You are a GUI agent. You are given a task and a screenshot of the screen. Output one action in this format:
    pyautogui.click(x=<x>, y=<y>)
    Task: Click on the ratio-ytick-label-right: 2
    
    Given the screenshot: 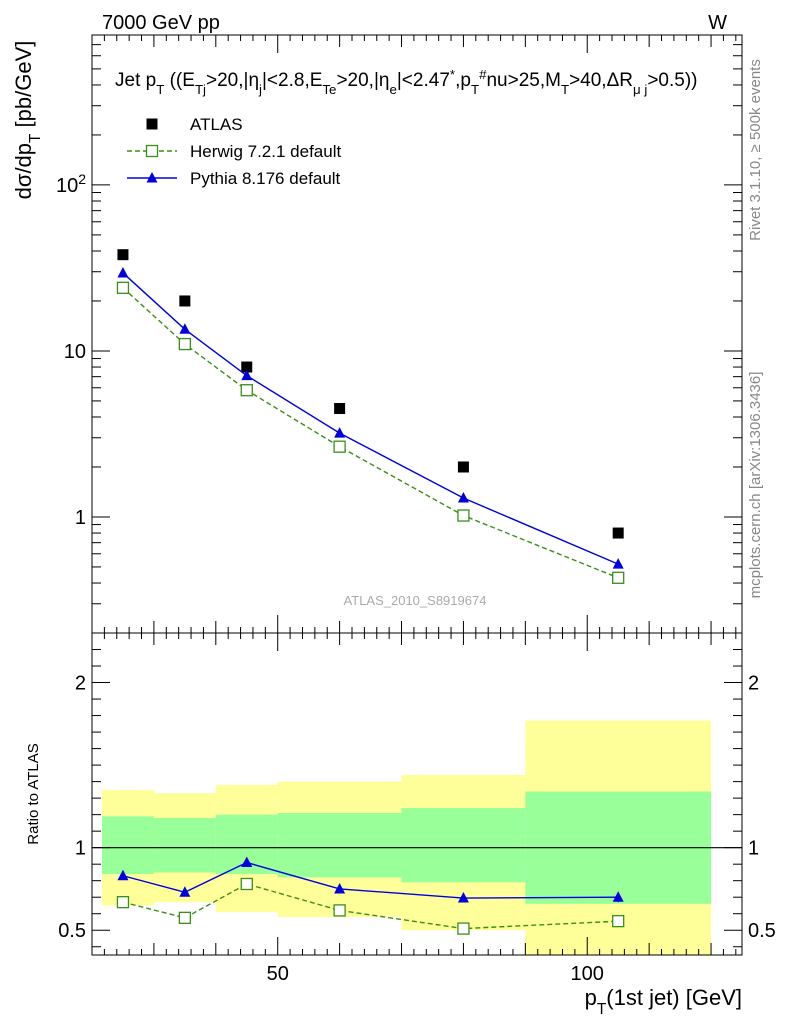 What is the action you would take?
    pyautogui.click(x=753, y=684)
    